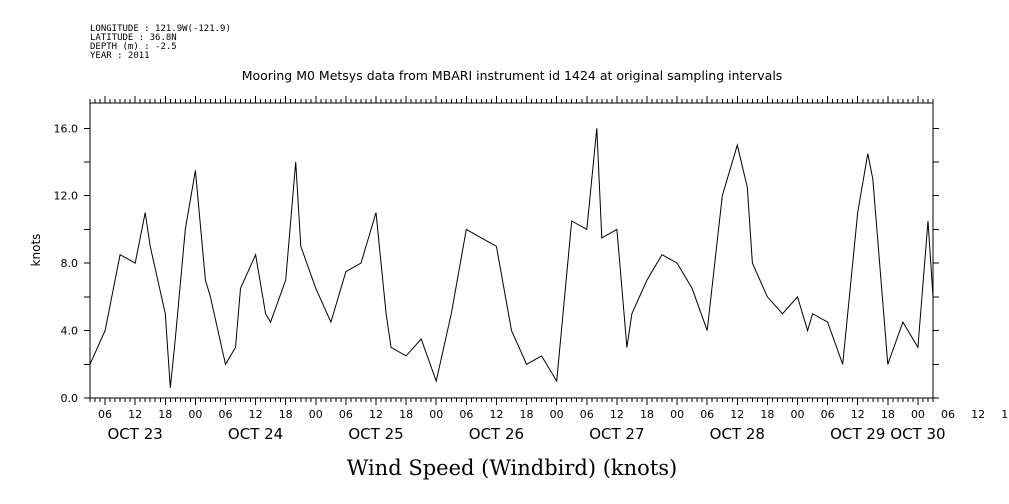 The width and height of the screenshot is (1009, 504). What do you see at coordinates (496, 434) in the screenshot?
I see `x-date-label: OCT 26` at bounding box center [496, 434].